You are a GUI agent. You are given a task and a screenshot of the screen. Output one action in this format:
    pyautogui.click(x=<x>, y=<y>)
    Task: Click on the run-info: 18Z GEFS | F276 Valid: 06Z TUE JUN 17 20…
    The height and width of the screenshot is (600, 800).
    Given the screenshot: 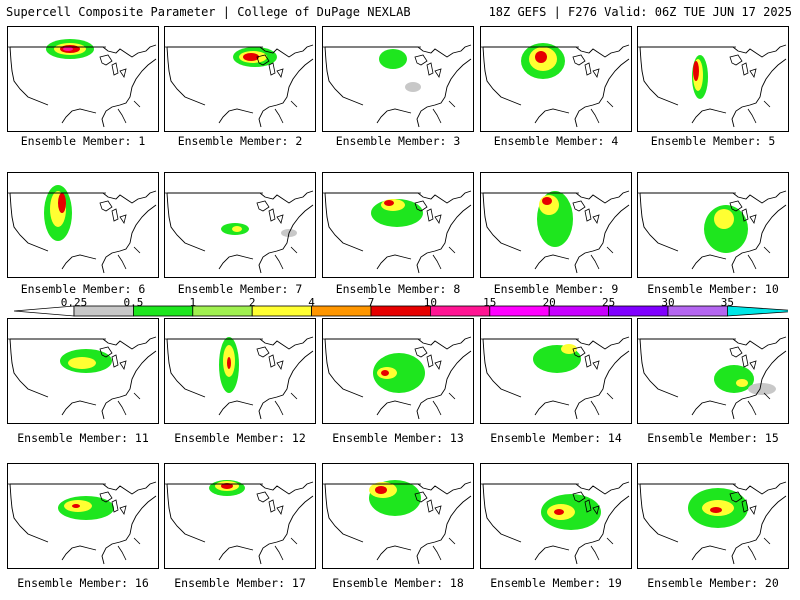 What is the action you would take?
    pyautogui.click(x=640, y=12)
    